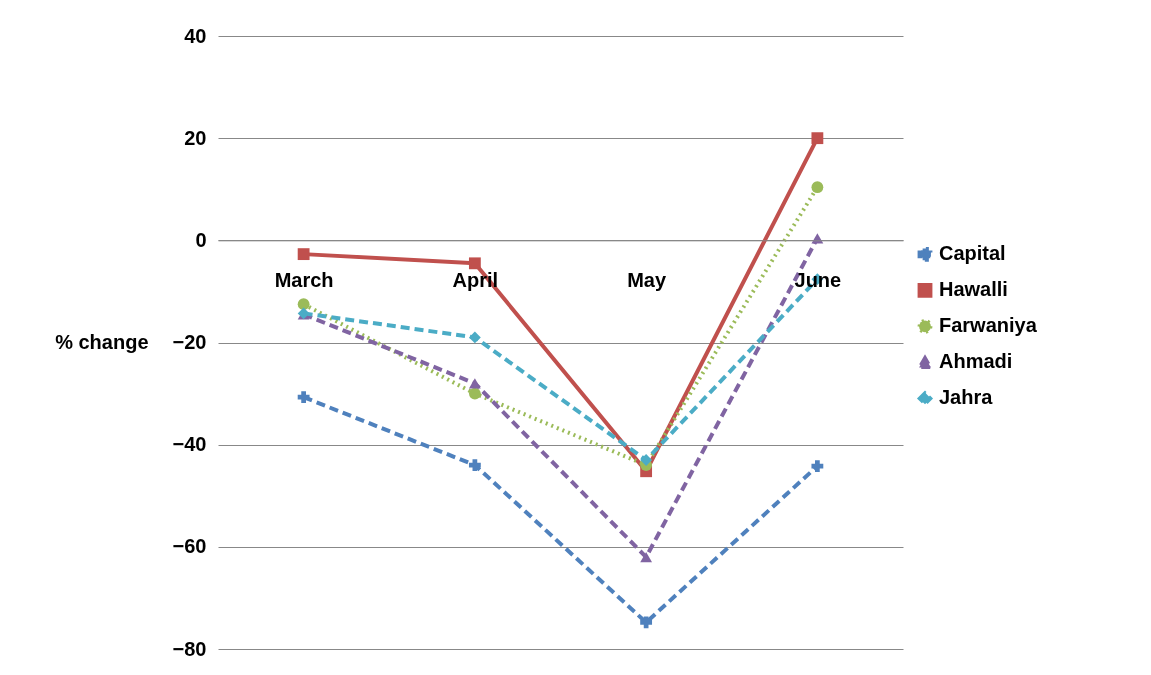 The height and width of the screenshot is (675, 1151). Describe the element at coordinates (195, 35) in the screenshot. I see `y-tick-label: 40` at that location.